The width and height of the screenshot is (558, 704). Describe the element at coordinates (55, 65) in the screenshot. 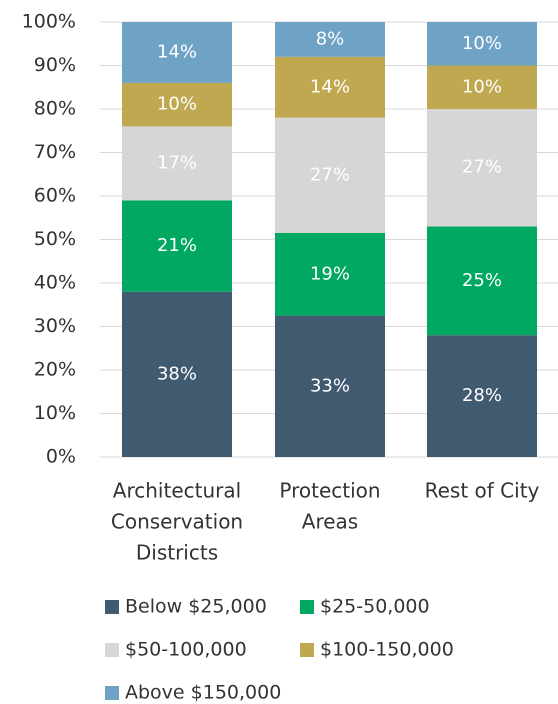

I see `y-tick-label: 90%` at that location.